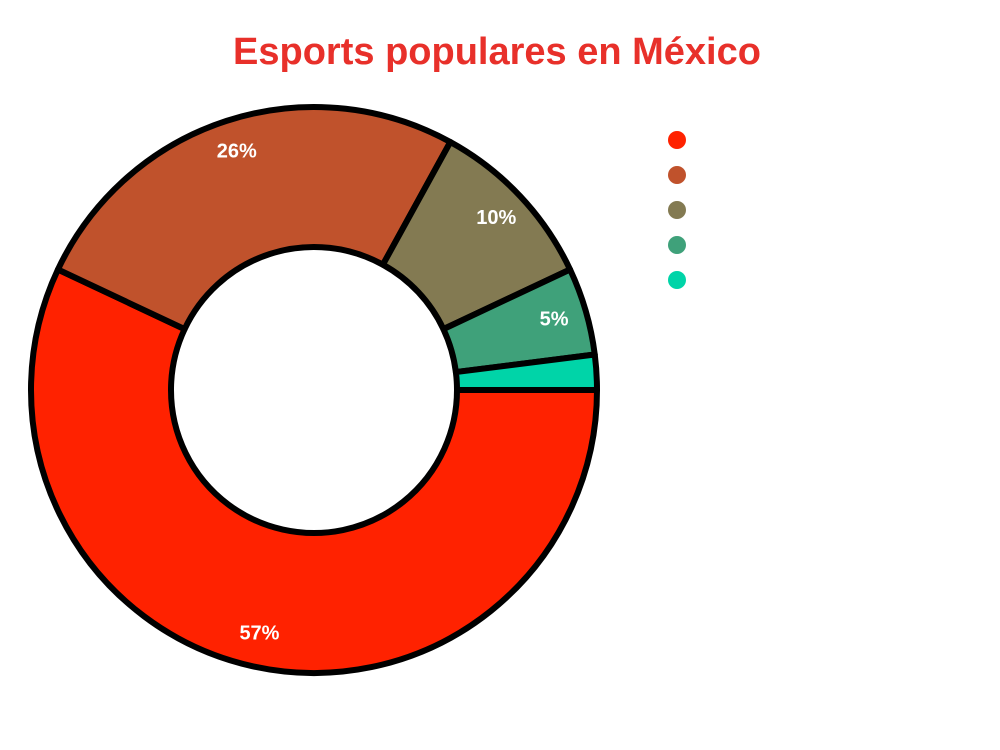 This screenshot has height=750, width=1000. I want to click on data-label: 5%, so click(554, 320).